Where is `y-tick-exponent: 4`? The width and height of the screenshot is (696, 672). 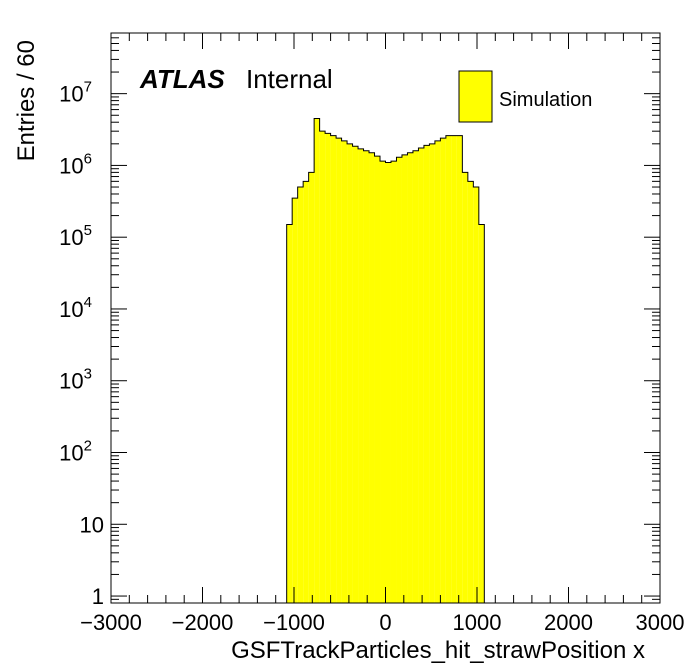
y-tick-exponent: 4 is located at coordinates (88, 302).